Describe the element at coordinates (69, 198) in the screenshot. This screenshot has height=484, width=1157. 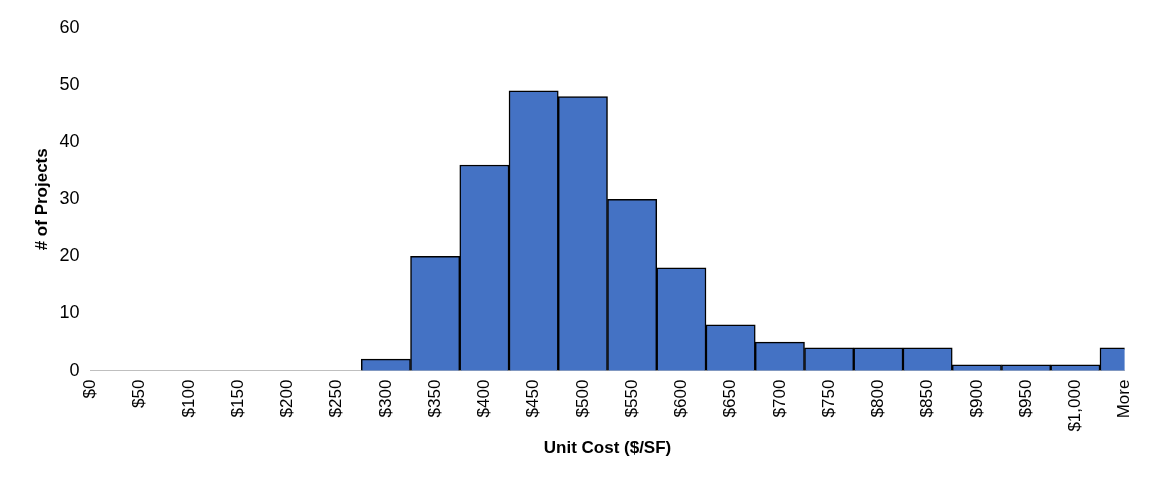
I see `y-tick-label: 30` at that location.